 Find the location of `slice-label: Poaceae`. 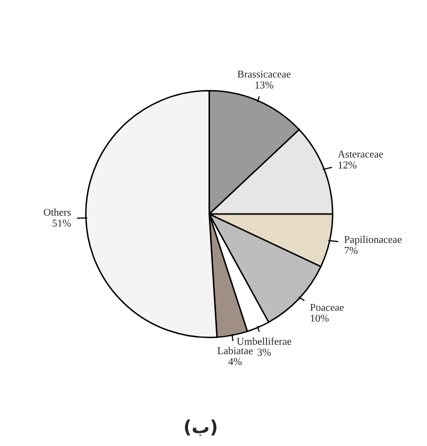

slice-label: Poaceae is located at coordinates (327, 307).